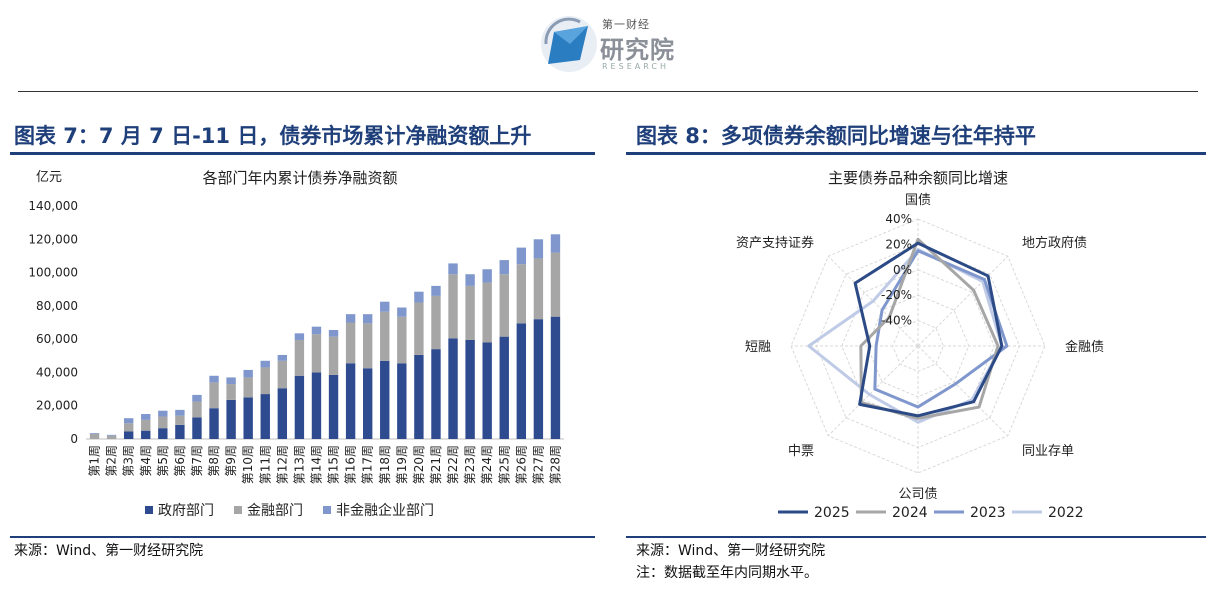 Image resolution: width=1216 pixels, height=593 pixels. What do you see at coordinates (53, 206) in the screenshot?
I see `y-tick-label: 140,000` at bounding box center [53, 206].